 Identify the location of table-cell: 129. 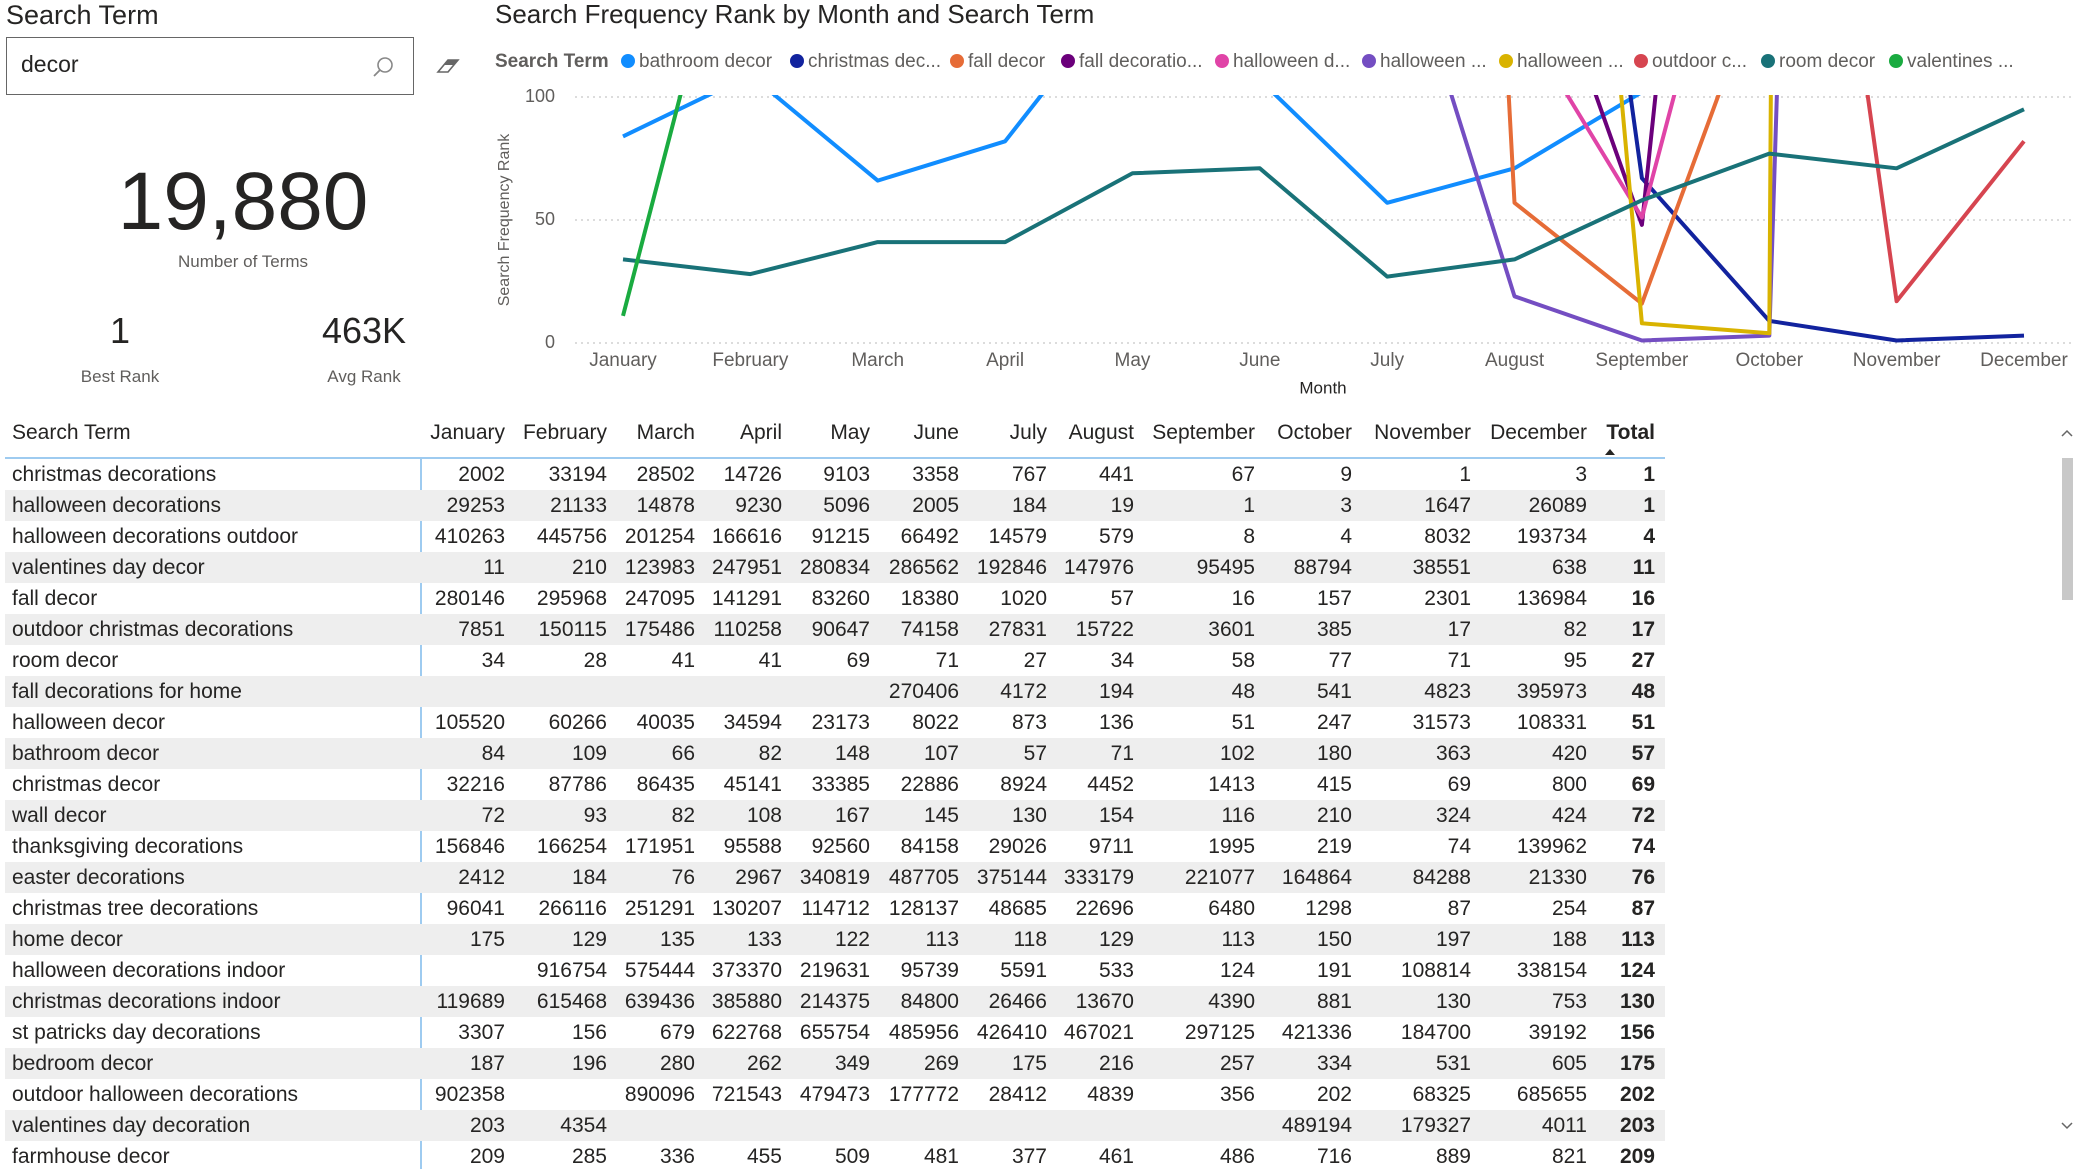
(1116, 939).